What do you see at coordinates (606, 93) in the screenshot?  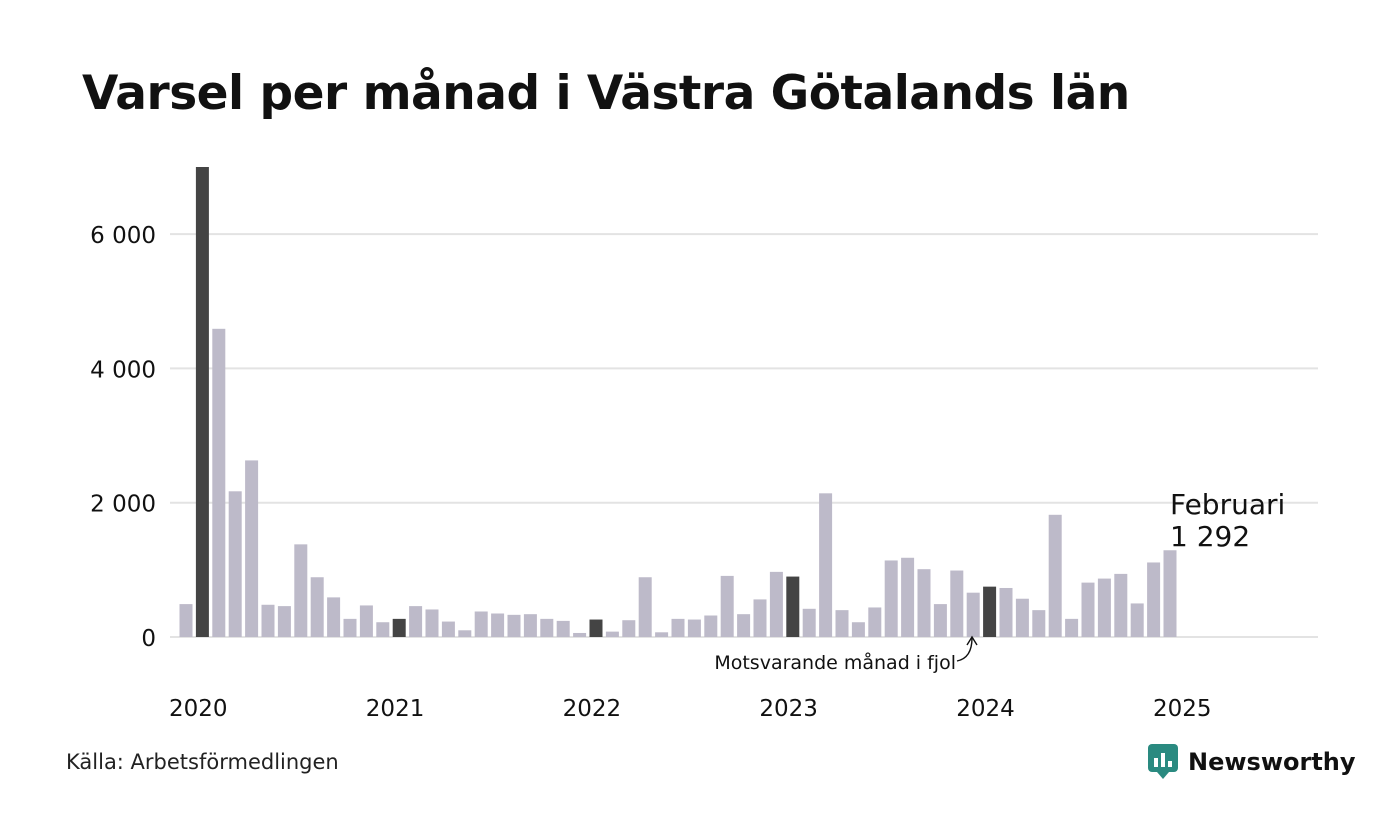 I see `chart-title: Varsel per månad i Västra Götalands län` at bounding box center [606, 93].